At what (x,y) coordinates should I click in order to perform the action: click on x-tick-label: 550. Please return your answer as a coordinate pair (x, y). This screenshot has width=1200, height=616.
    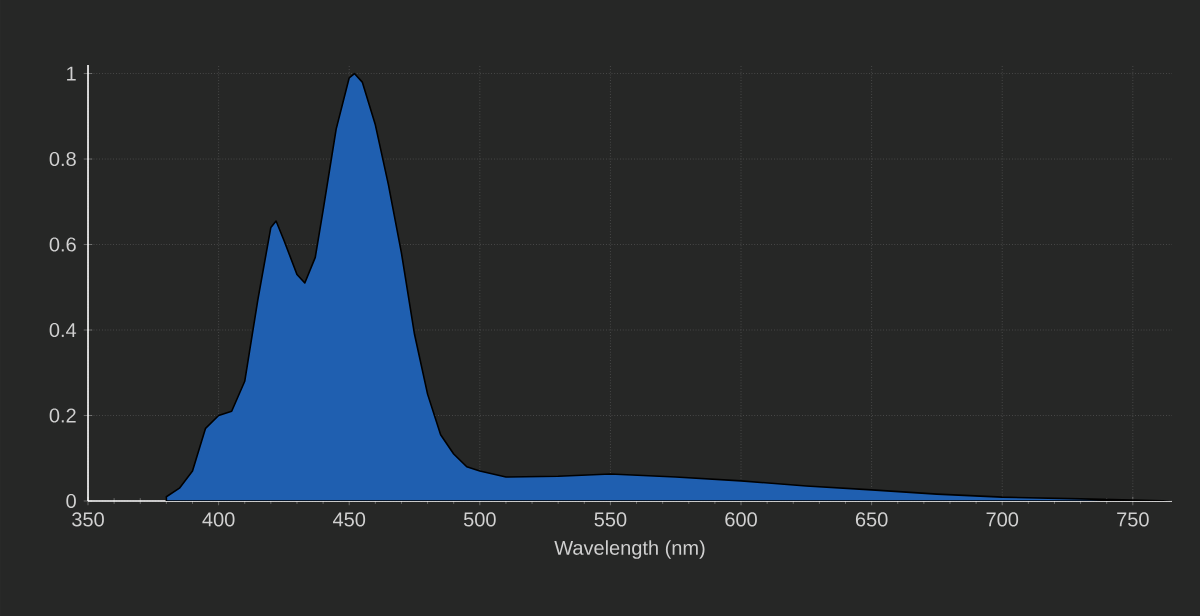
    Looking at the image, I should click on (610, 519).